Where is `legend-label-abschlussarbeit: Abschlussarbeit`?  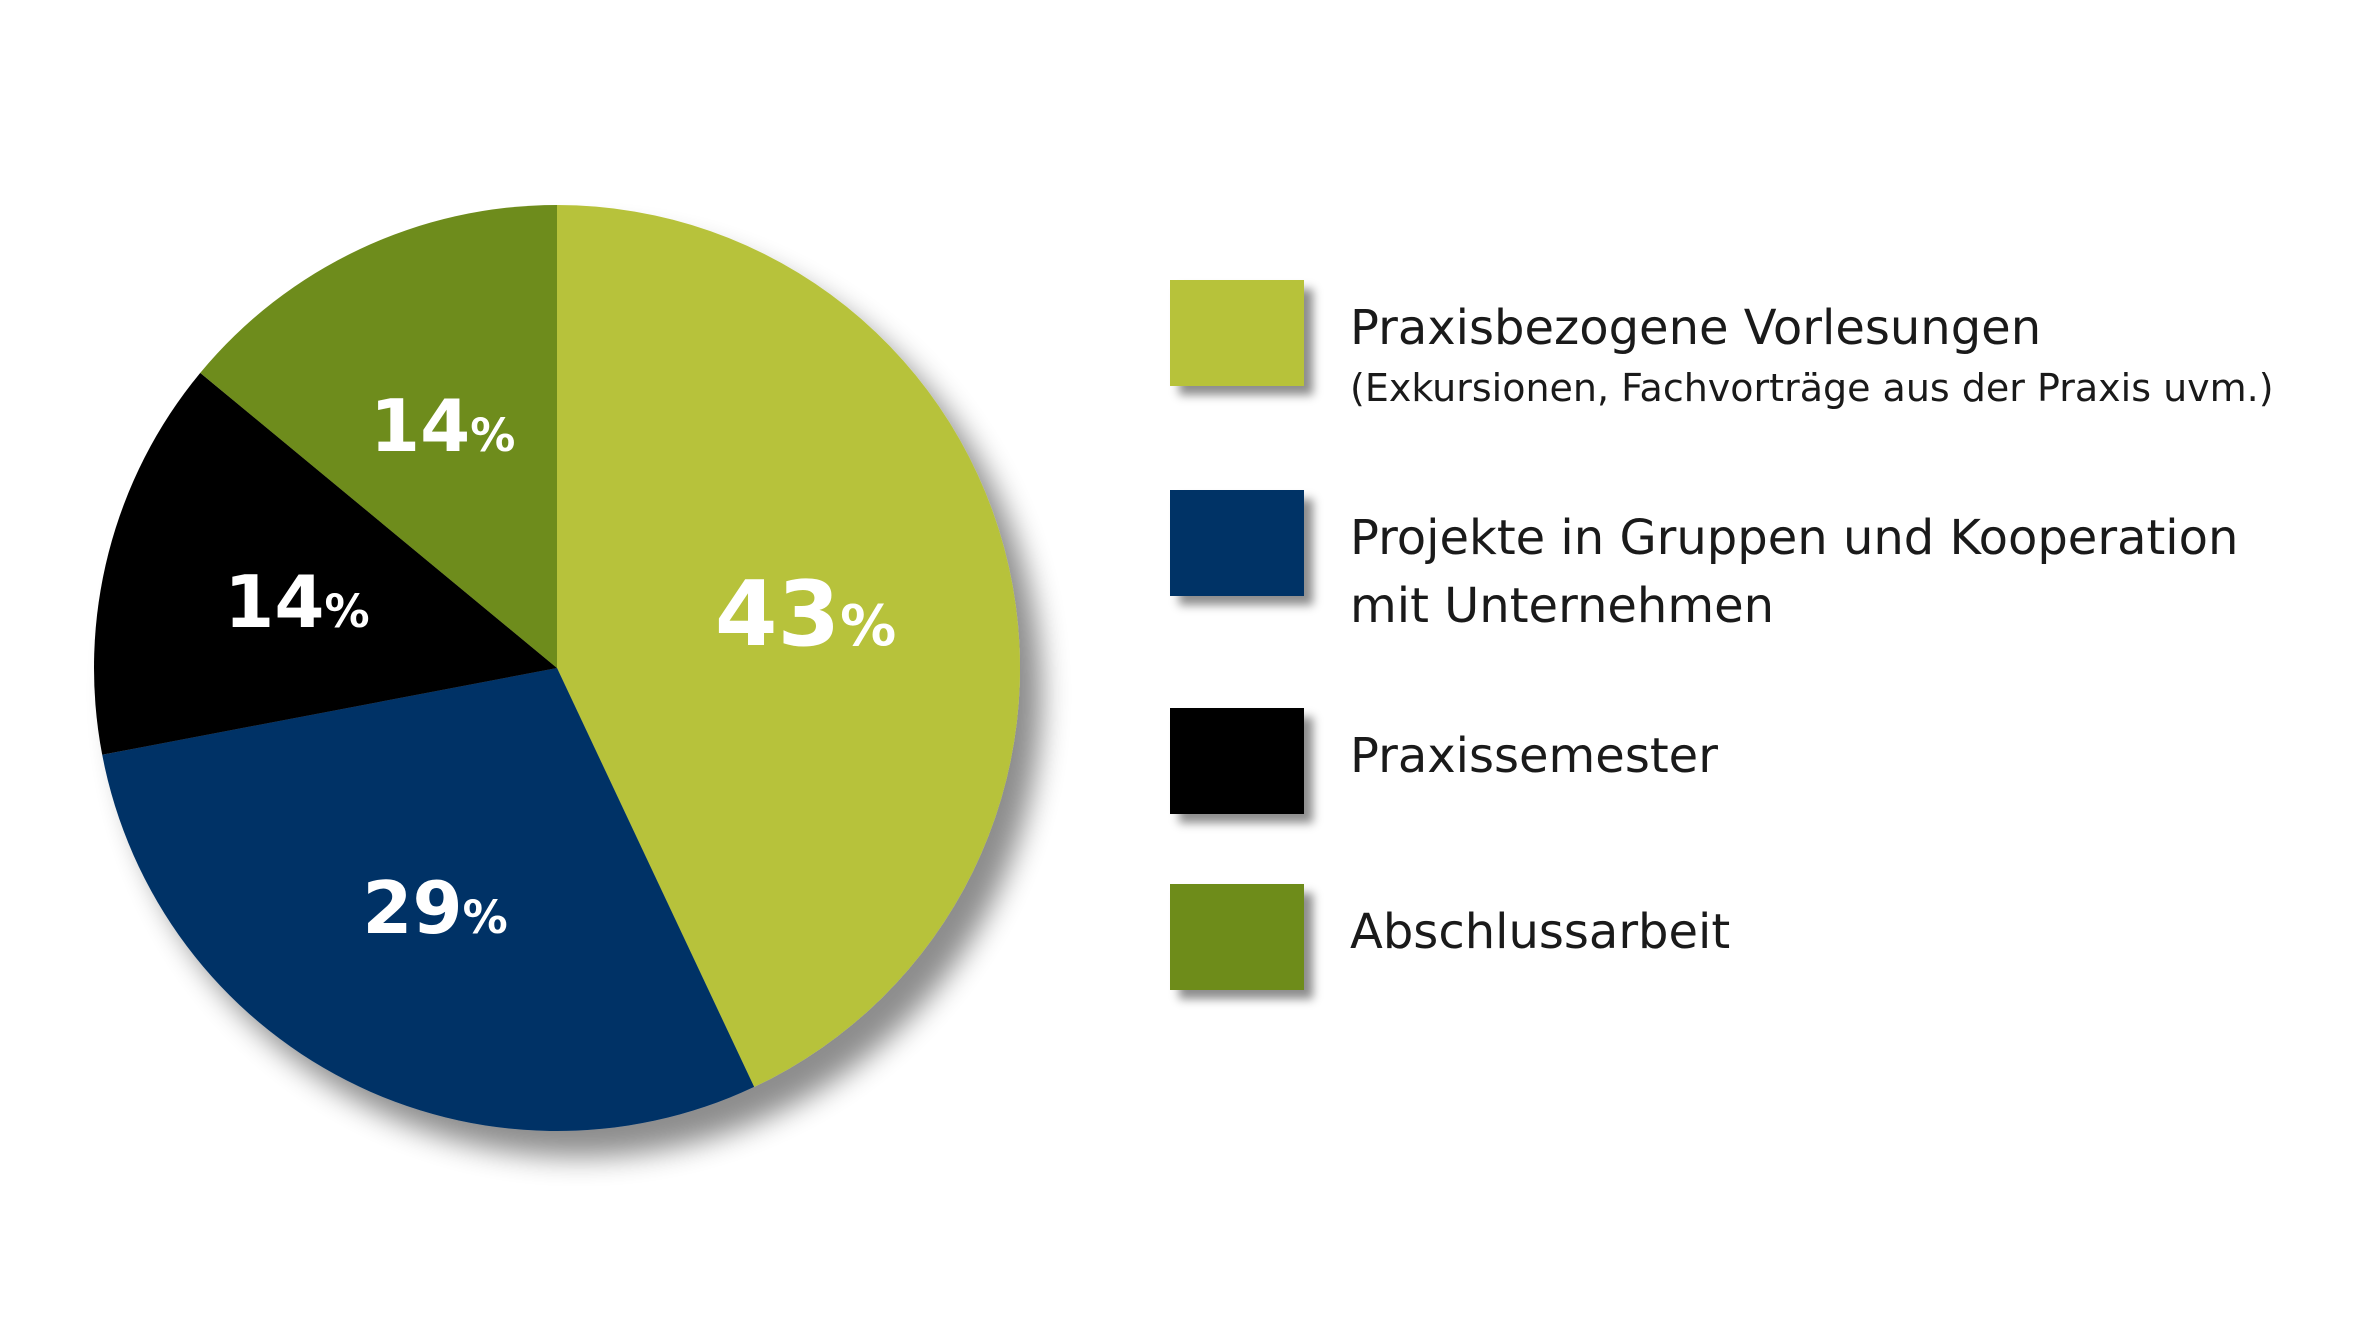
legend-label-abschlussarbeit: Abschlussarbeit is located at coordinates (1540, 932).